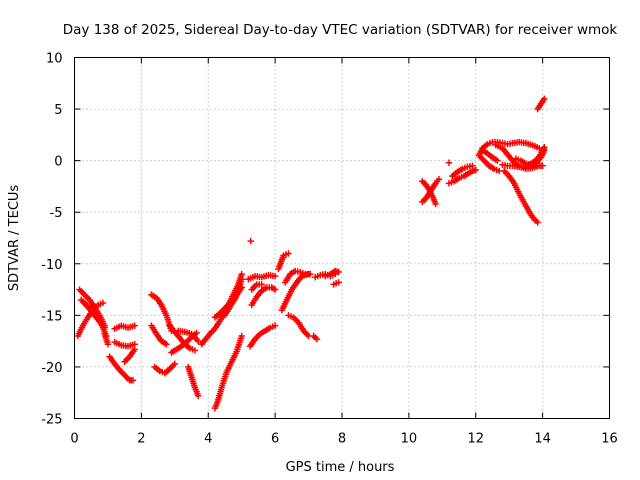 The height and width of the screenshot is (480, 640). I want to click on x-tick-label: 14, so click(542, 439).